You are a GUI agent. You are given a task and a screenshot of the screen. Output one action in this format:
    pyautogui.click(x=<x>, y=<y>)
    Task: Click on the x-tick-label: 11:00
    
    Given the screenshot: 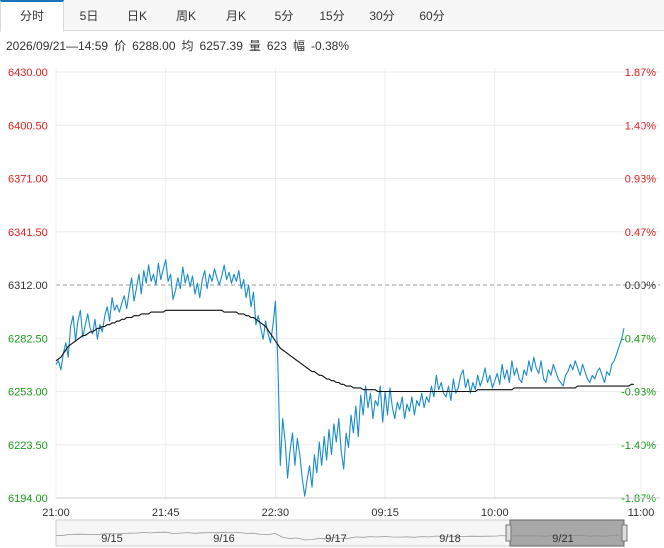 What is the action you would take?
    pyautogui.click(x=641, y=513)
    